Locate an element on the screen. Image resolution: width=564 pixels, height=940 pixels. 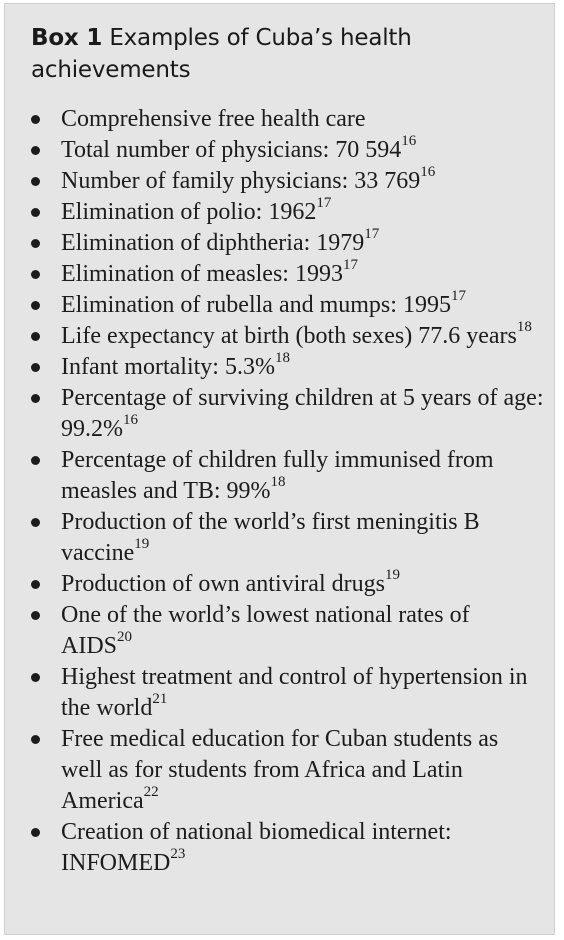
list-item: Elimination of measles: 199317 is located at coordinates (285, 273).